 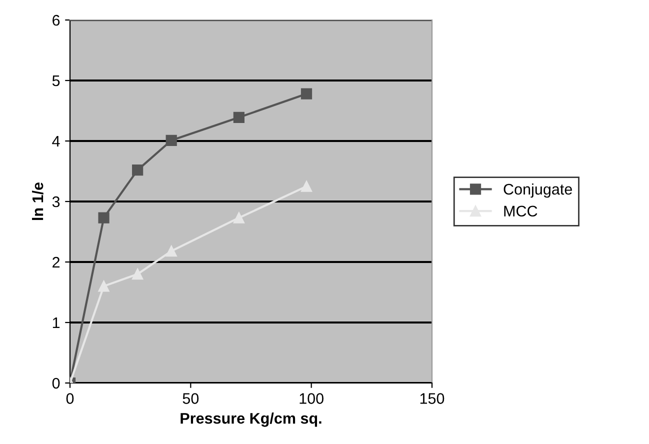 I want to click on legend-label: Conjugate, so click(x=538, y=190).